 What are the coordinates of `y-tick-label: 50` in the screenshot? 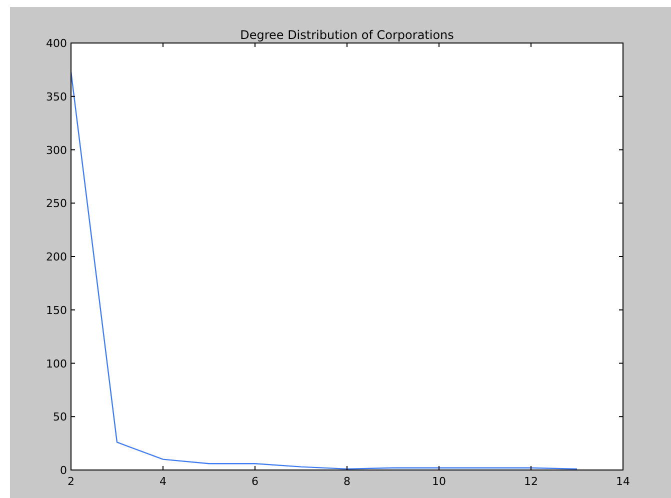 It's located at (60, 417).